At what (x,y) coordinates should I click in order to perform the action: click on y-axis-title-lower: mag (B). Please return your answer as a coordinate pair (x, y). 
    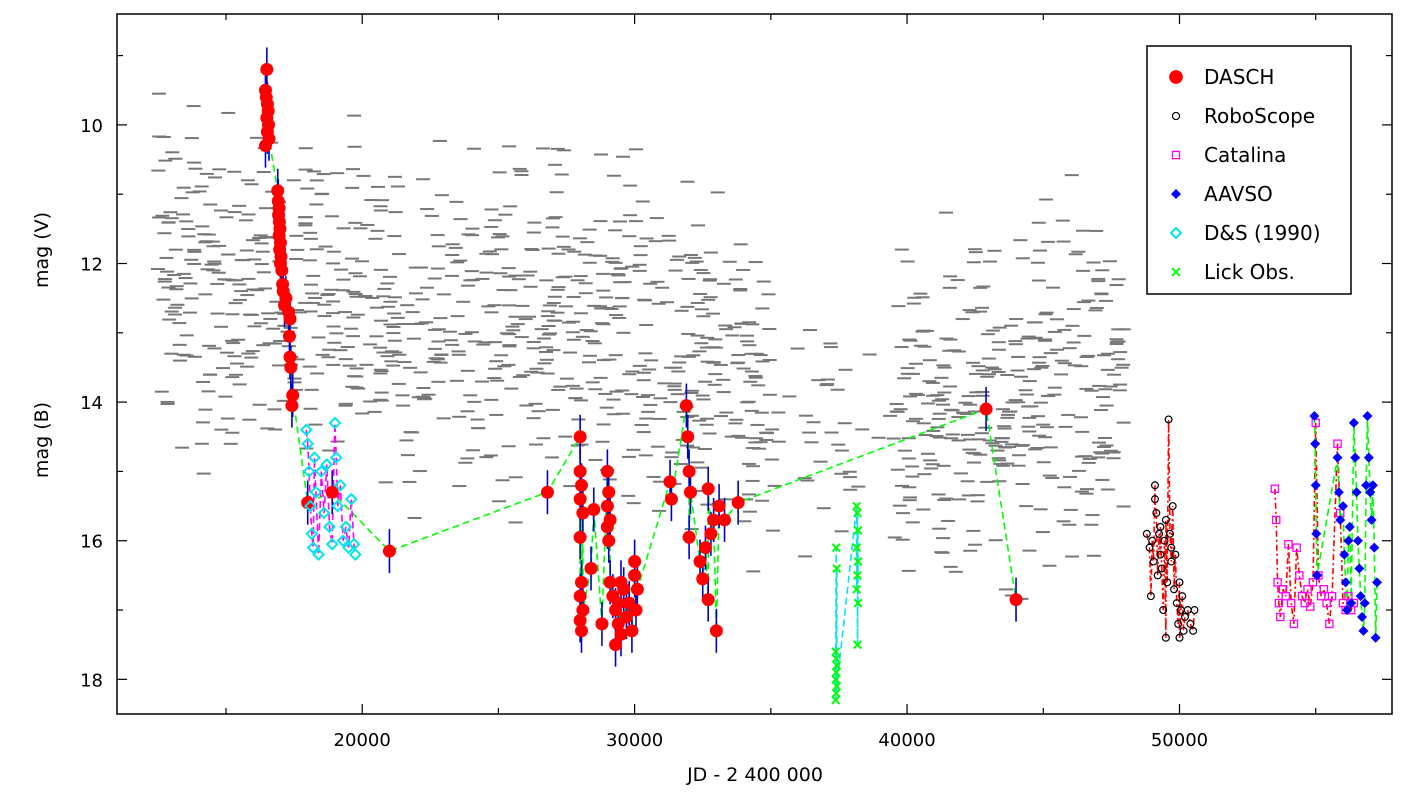
    Looking at the image, I should click on (42, 440).